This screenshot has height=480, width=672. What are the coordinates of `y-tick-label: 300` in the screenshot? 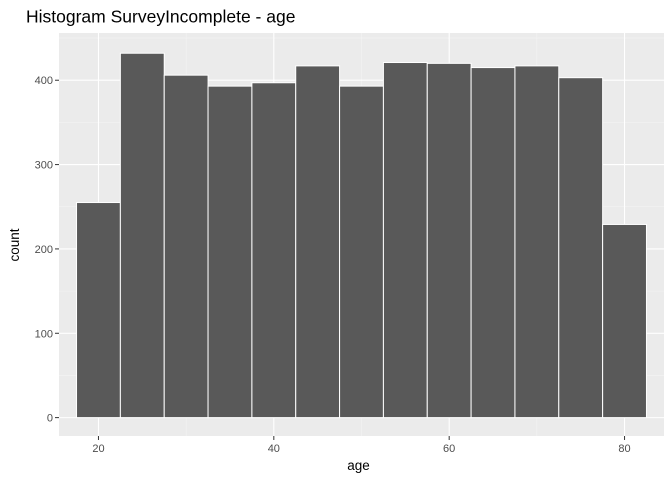 It's located at (44, 166).